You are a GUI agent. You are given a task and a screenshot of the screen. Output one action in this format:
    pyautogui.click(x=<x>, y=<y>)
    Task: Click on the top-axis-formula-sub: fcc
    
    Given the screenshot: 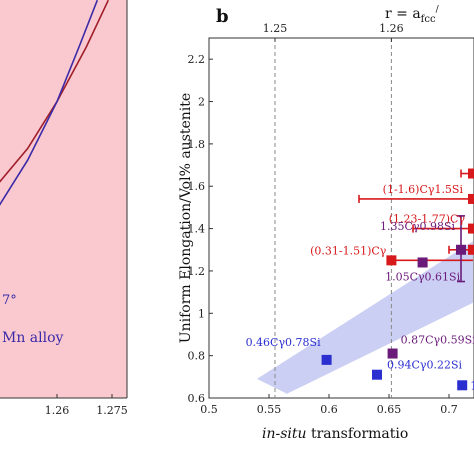 What is the action you would take?
    pyautogui.click(x=428, y=19)
    